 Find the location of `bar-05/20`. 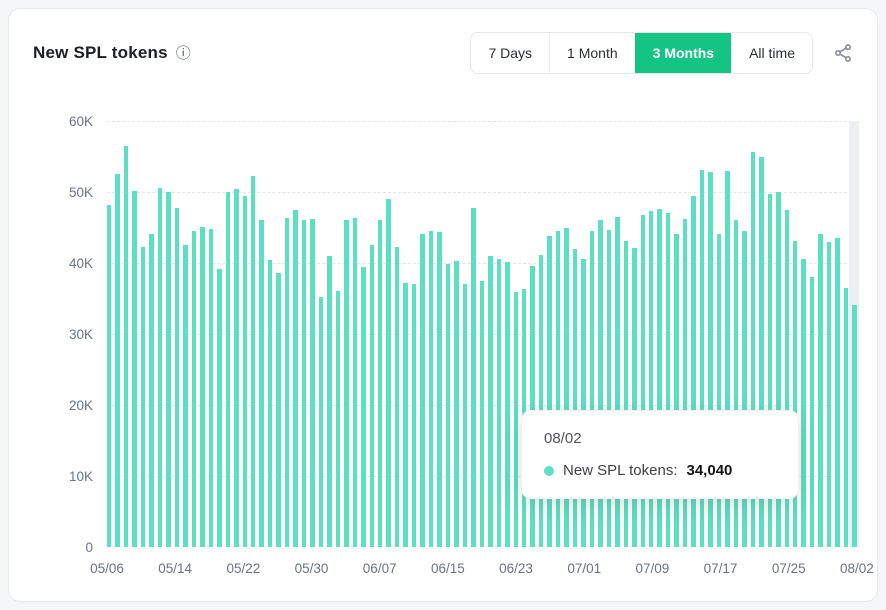

bar-05/20 is located at coordinates (228, 369).